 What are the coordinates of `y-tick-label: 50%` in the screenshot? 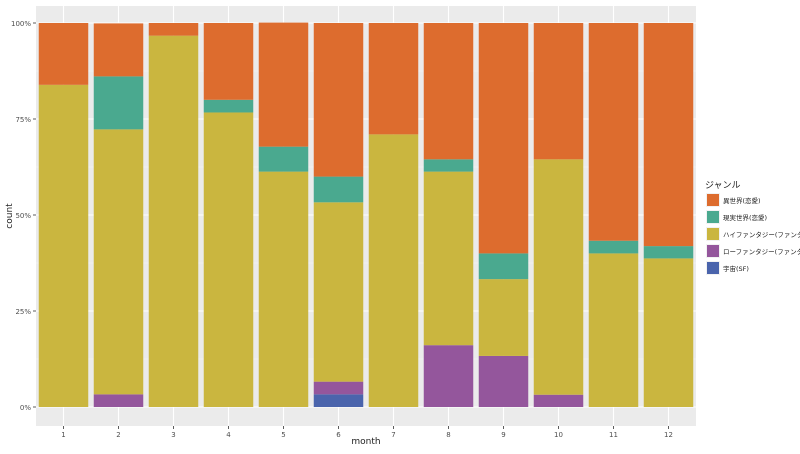 It's located at (23, 216).